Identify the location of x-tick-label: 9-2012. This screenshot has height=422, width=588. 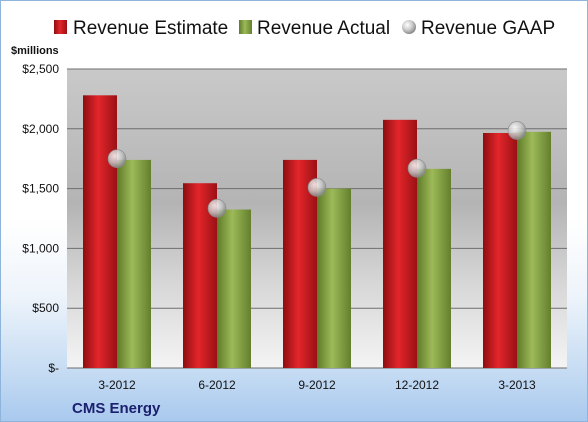
(317, 385).